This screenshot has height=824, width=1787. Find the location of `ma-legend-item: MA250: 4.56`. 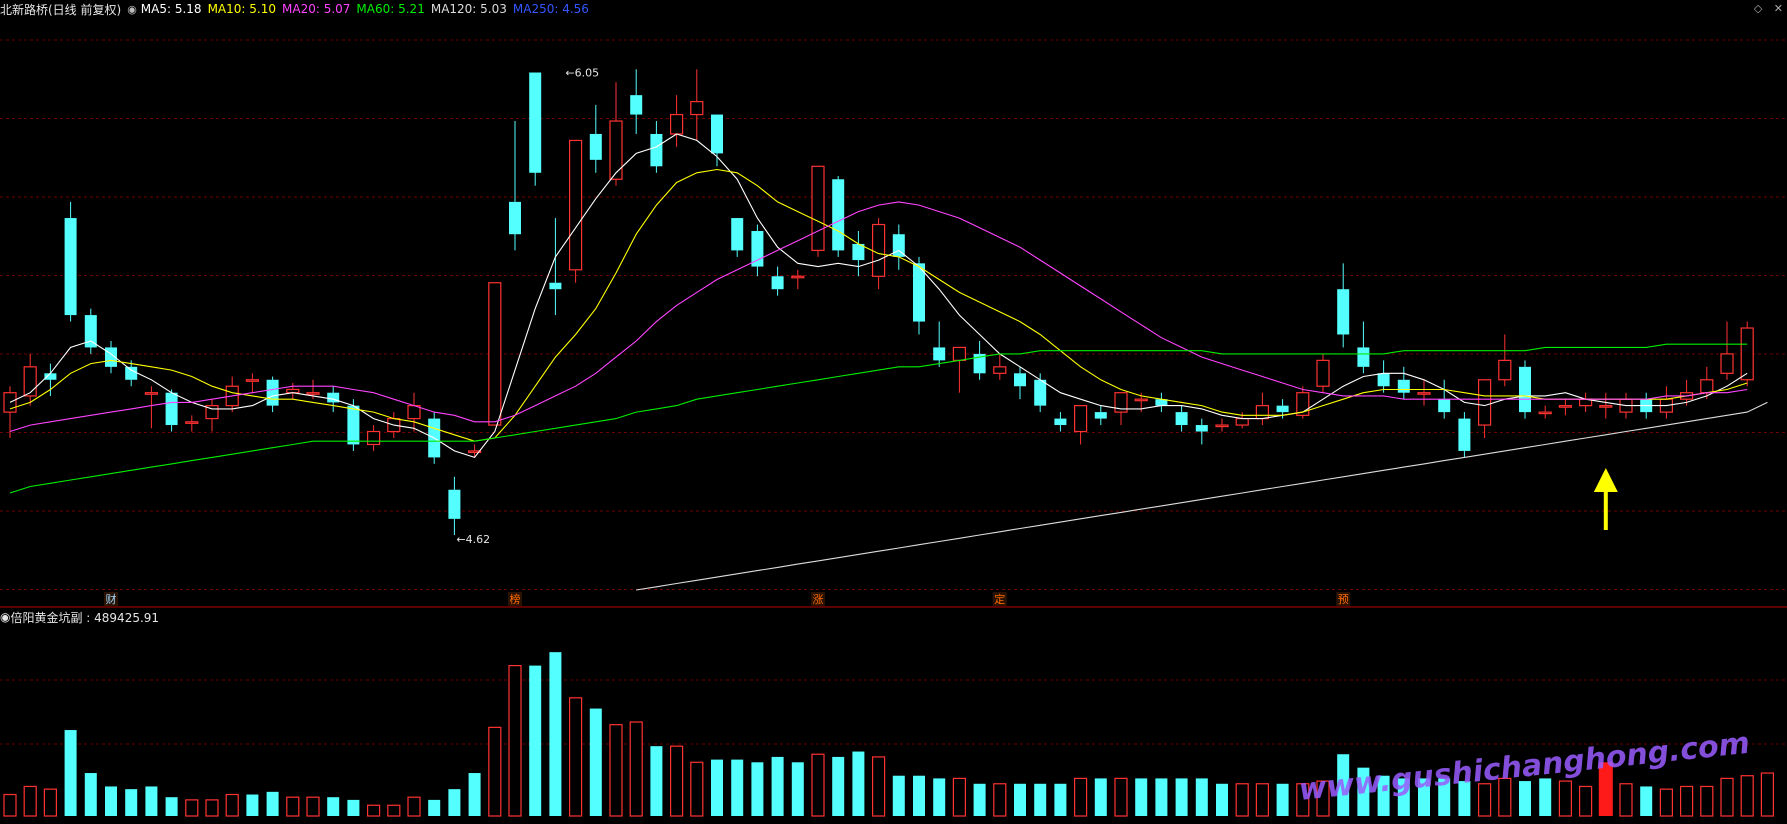

ma-legend-item: MA250: 4.56 is located at coordinates (550, 9).